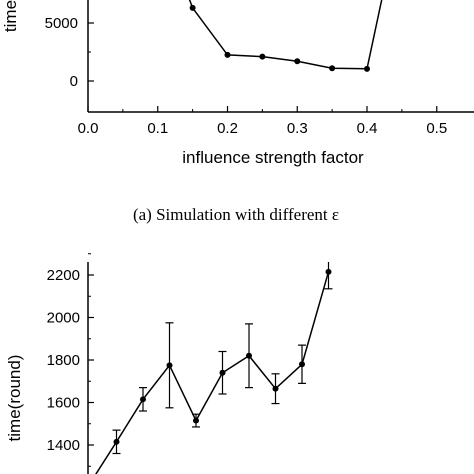  What do you see at coordinates (10, 16) in the screenshot?
I see `top-y-axis-title: time` at bounding box center [10, 16].